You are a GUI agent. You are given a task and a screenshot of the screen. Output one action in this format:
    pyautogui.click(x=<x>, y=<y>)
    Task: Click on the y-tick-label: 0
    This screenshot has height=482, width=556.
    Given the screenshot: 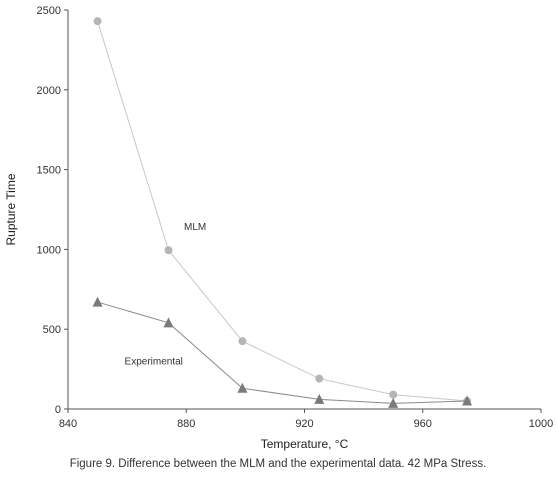 What is the action you would take?
    pyautogui.click(x=58, y=410)
    